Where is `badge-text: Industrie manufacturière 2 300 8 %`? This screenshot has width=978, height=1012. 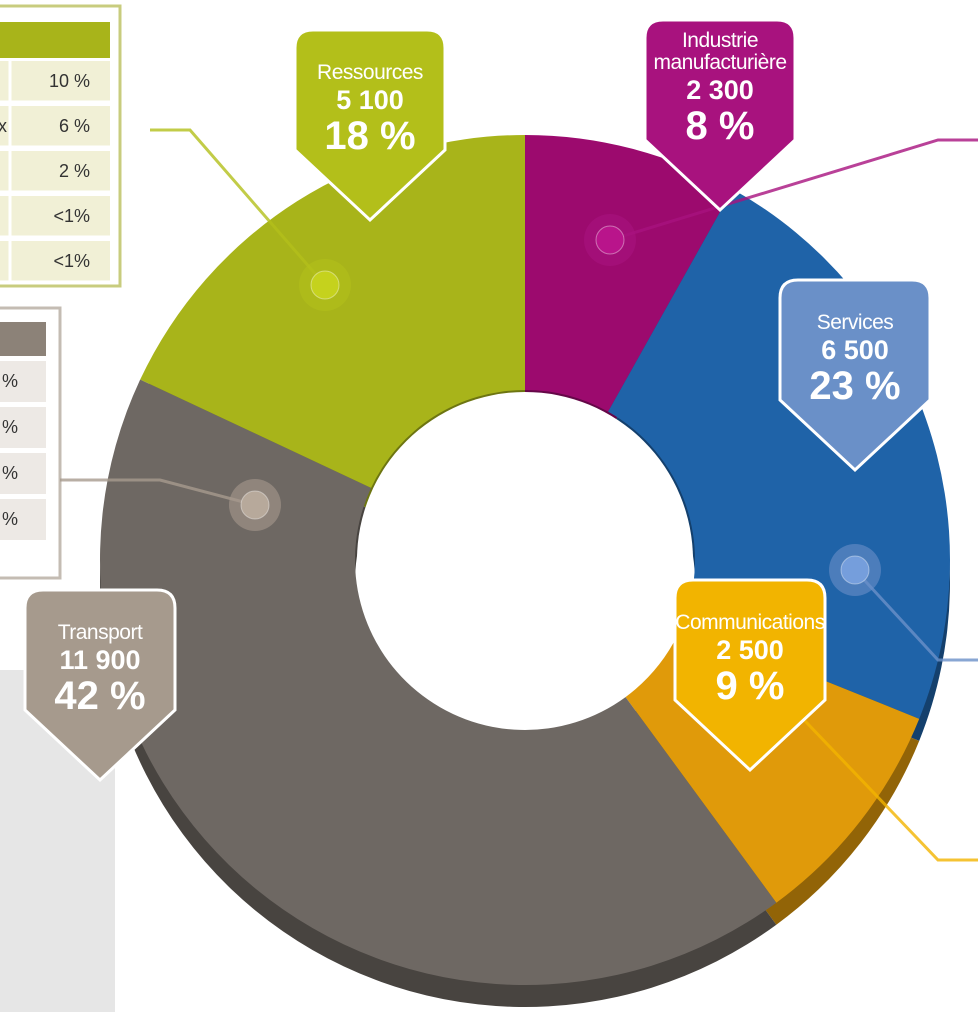
badge-text: Industrie manufacturière 2 300 8 % is located at coordinates (720, 88).